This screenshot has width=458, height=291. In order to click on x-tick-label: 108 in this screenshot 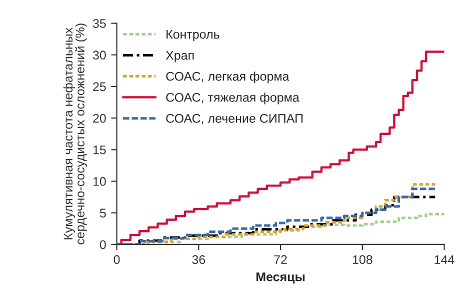, I will do `click(362, 259)`.